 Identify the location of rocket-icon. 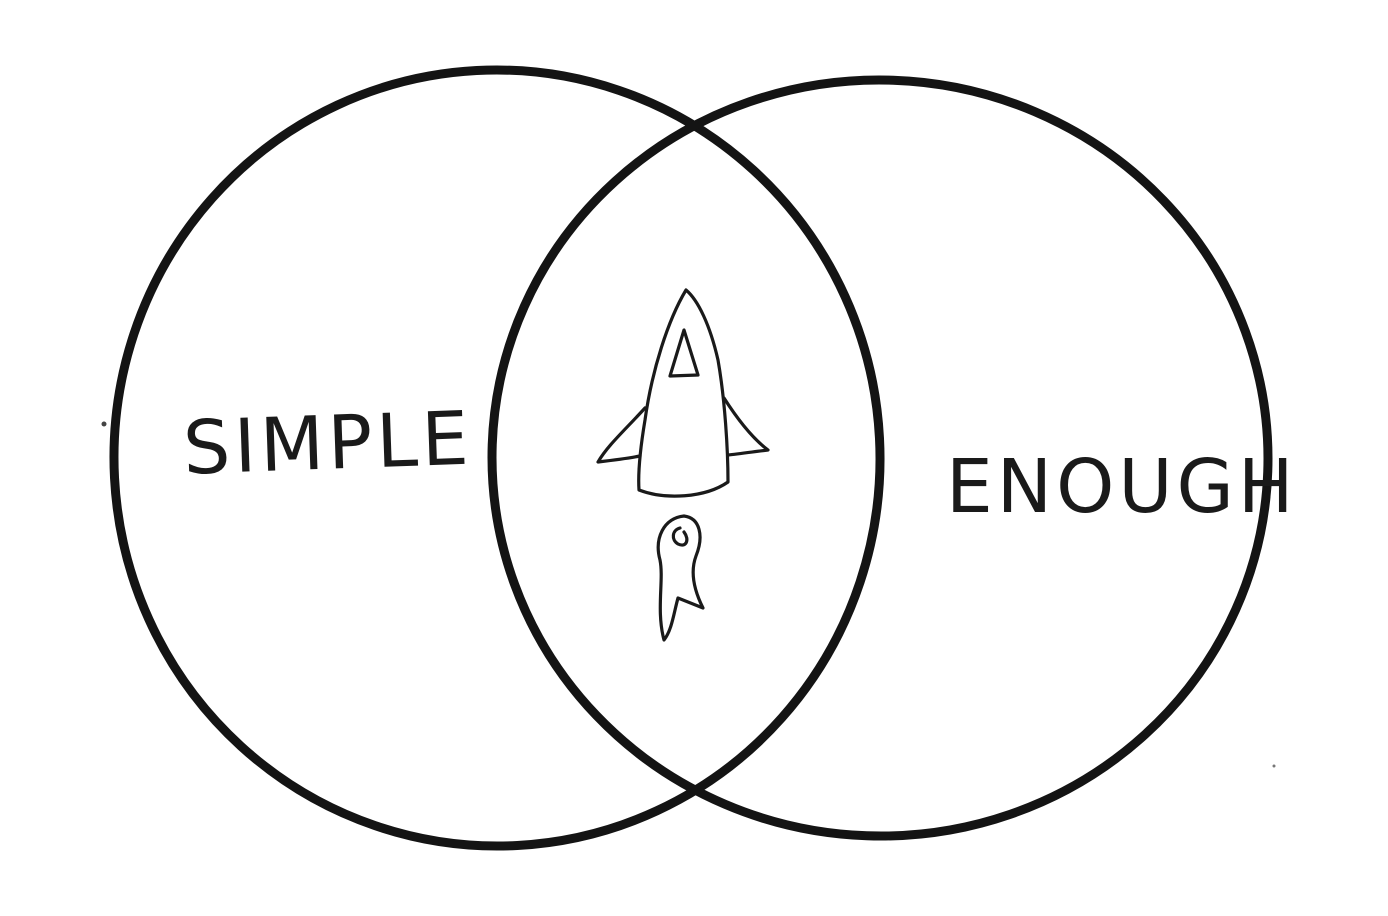
(683, 465).